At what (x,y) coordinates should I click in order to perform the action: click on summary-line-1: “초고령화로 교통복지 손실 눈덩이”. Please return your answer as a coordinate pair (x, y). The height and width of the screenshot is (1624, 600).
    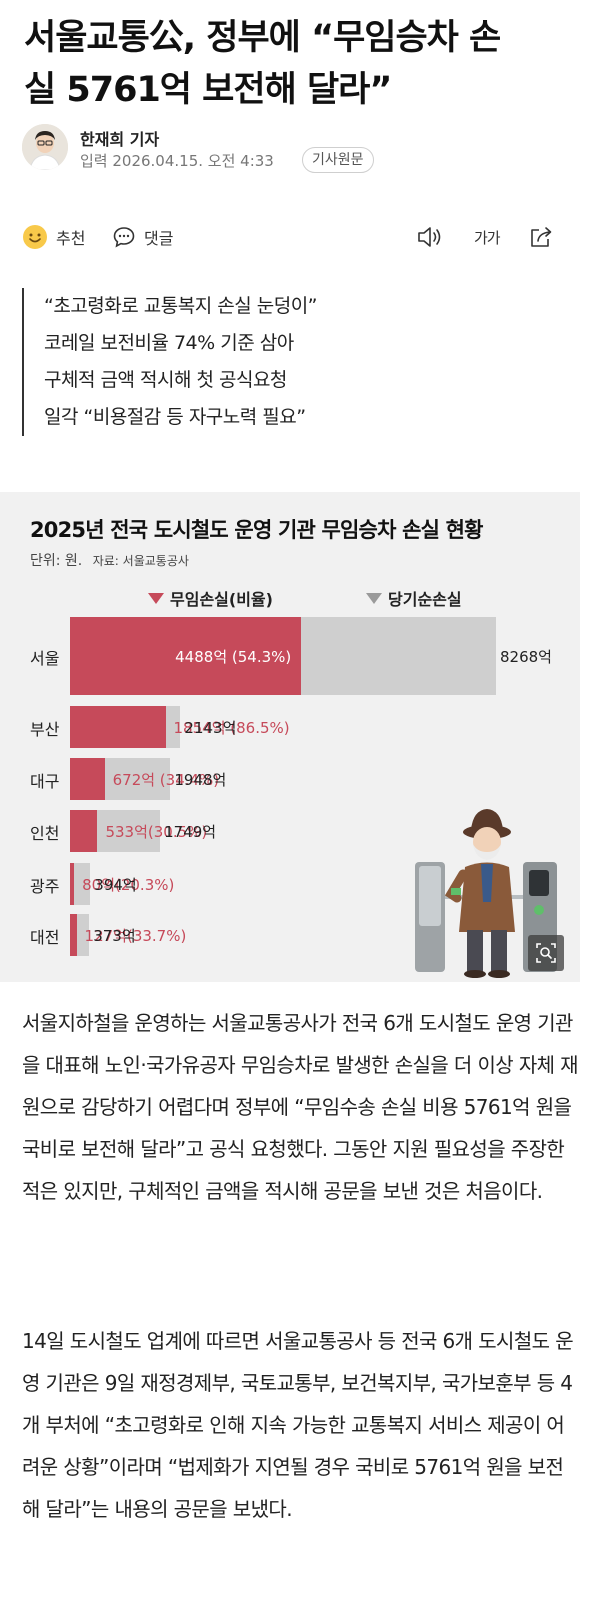
    Looking at the image, I should click on (181, 306).